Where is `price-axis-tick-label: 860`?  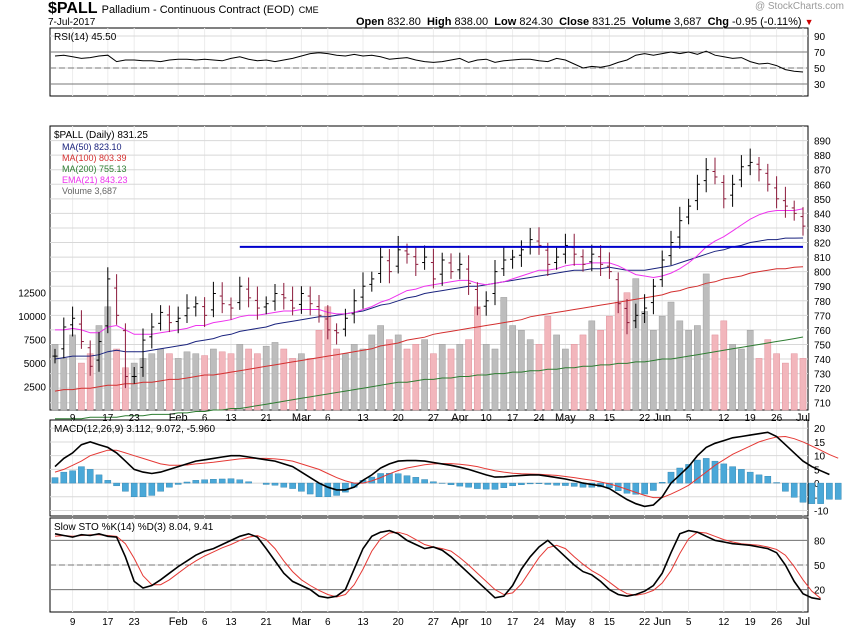 price-axis-tick-label: 860 is located at coordinates (822, 185).